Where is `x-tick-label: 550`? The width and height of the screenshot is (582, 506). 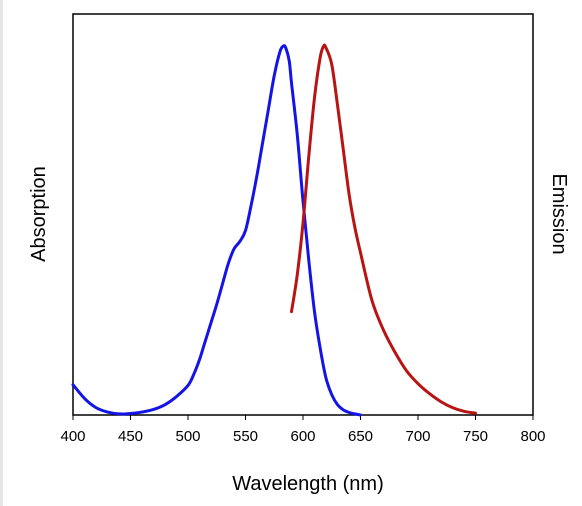 x-tick-label: 550 is located at coordinates (245, 436).